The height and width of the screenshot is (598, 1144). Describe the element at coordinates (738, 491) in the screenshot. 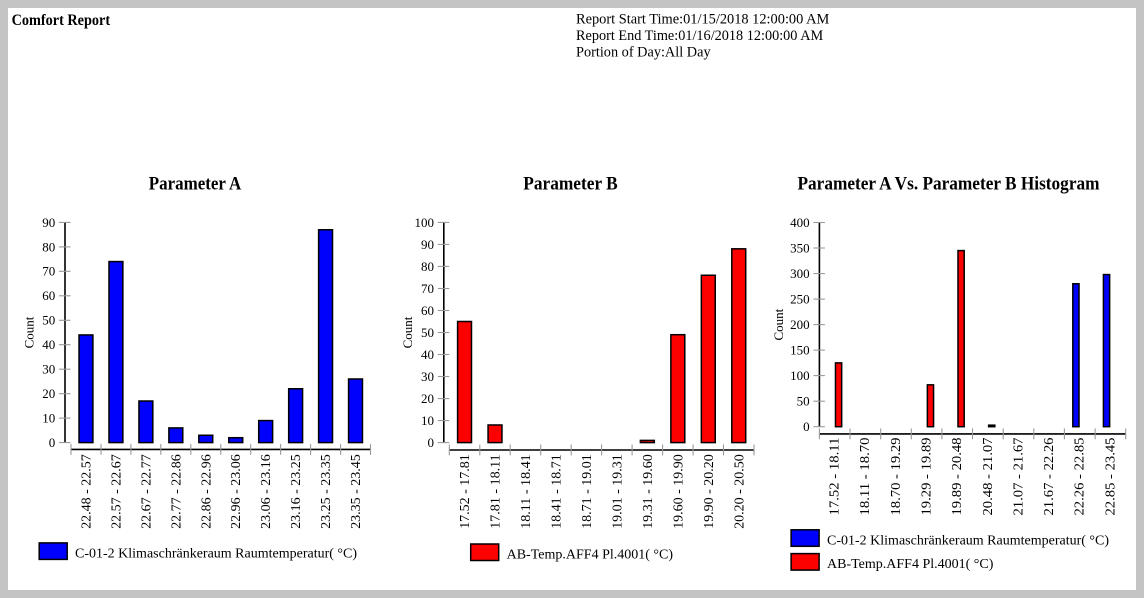

I see `svg-text: 20.20 - 20.50` at that location.